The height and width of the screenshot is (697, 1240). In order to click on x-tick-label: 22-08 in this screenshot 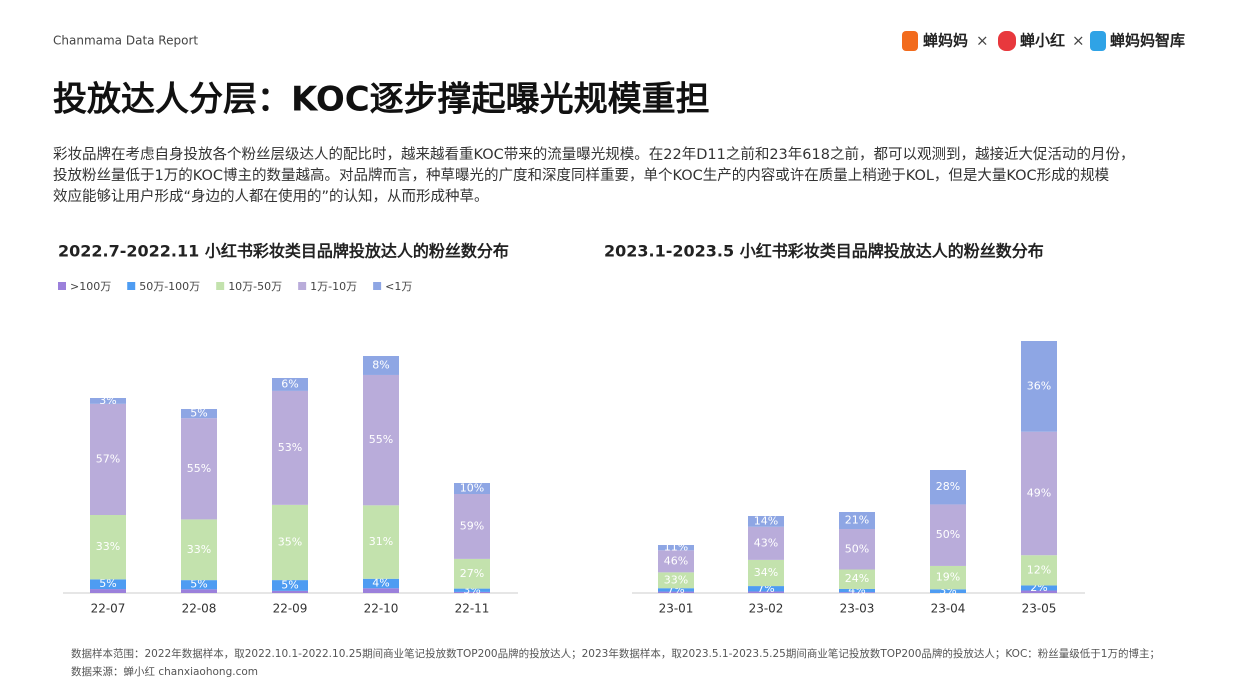, I will do `click(199, 609)`.